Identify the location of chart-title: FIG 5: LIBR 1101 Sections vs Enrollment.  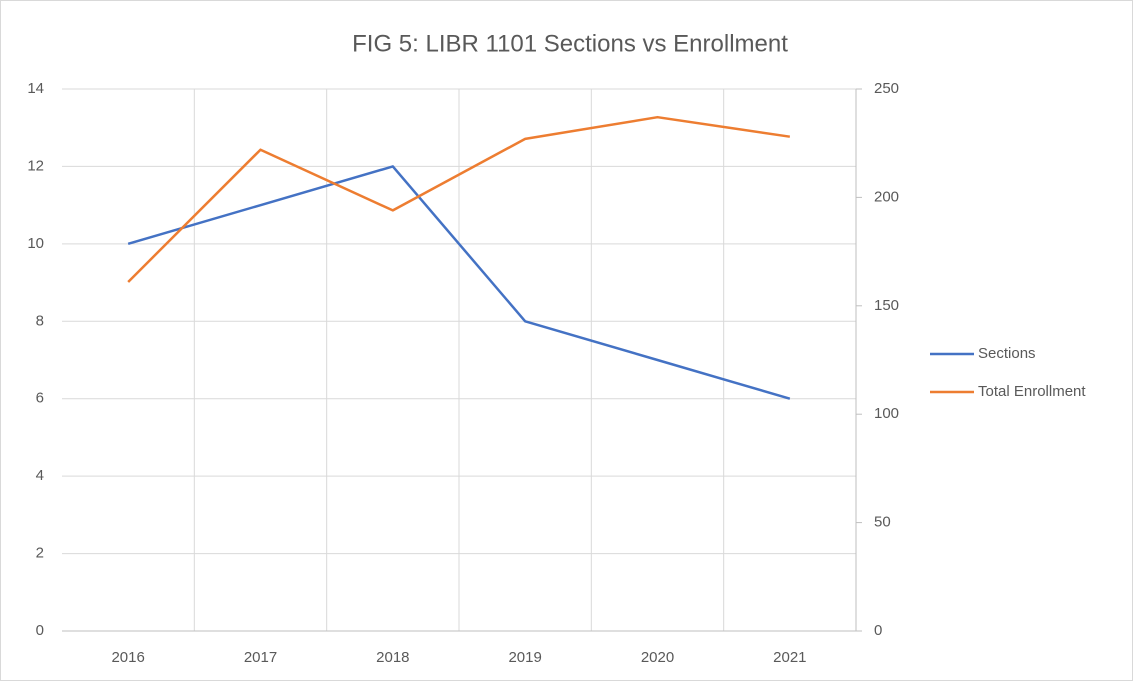
(570, 43).